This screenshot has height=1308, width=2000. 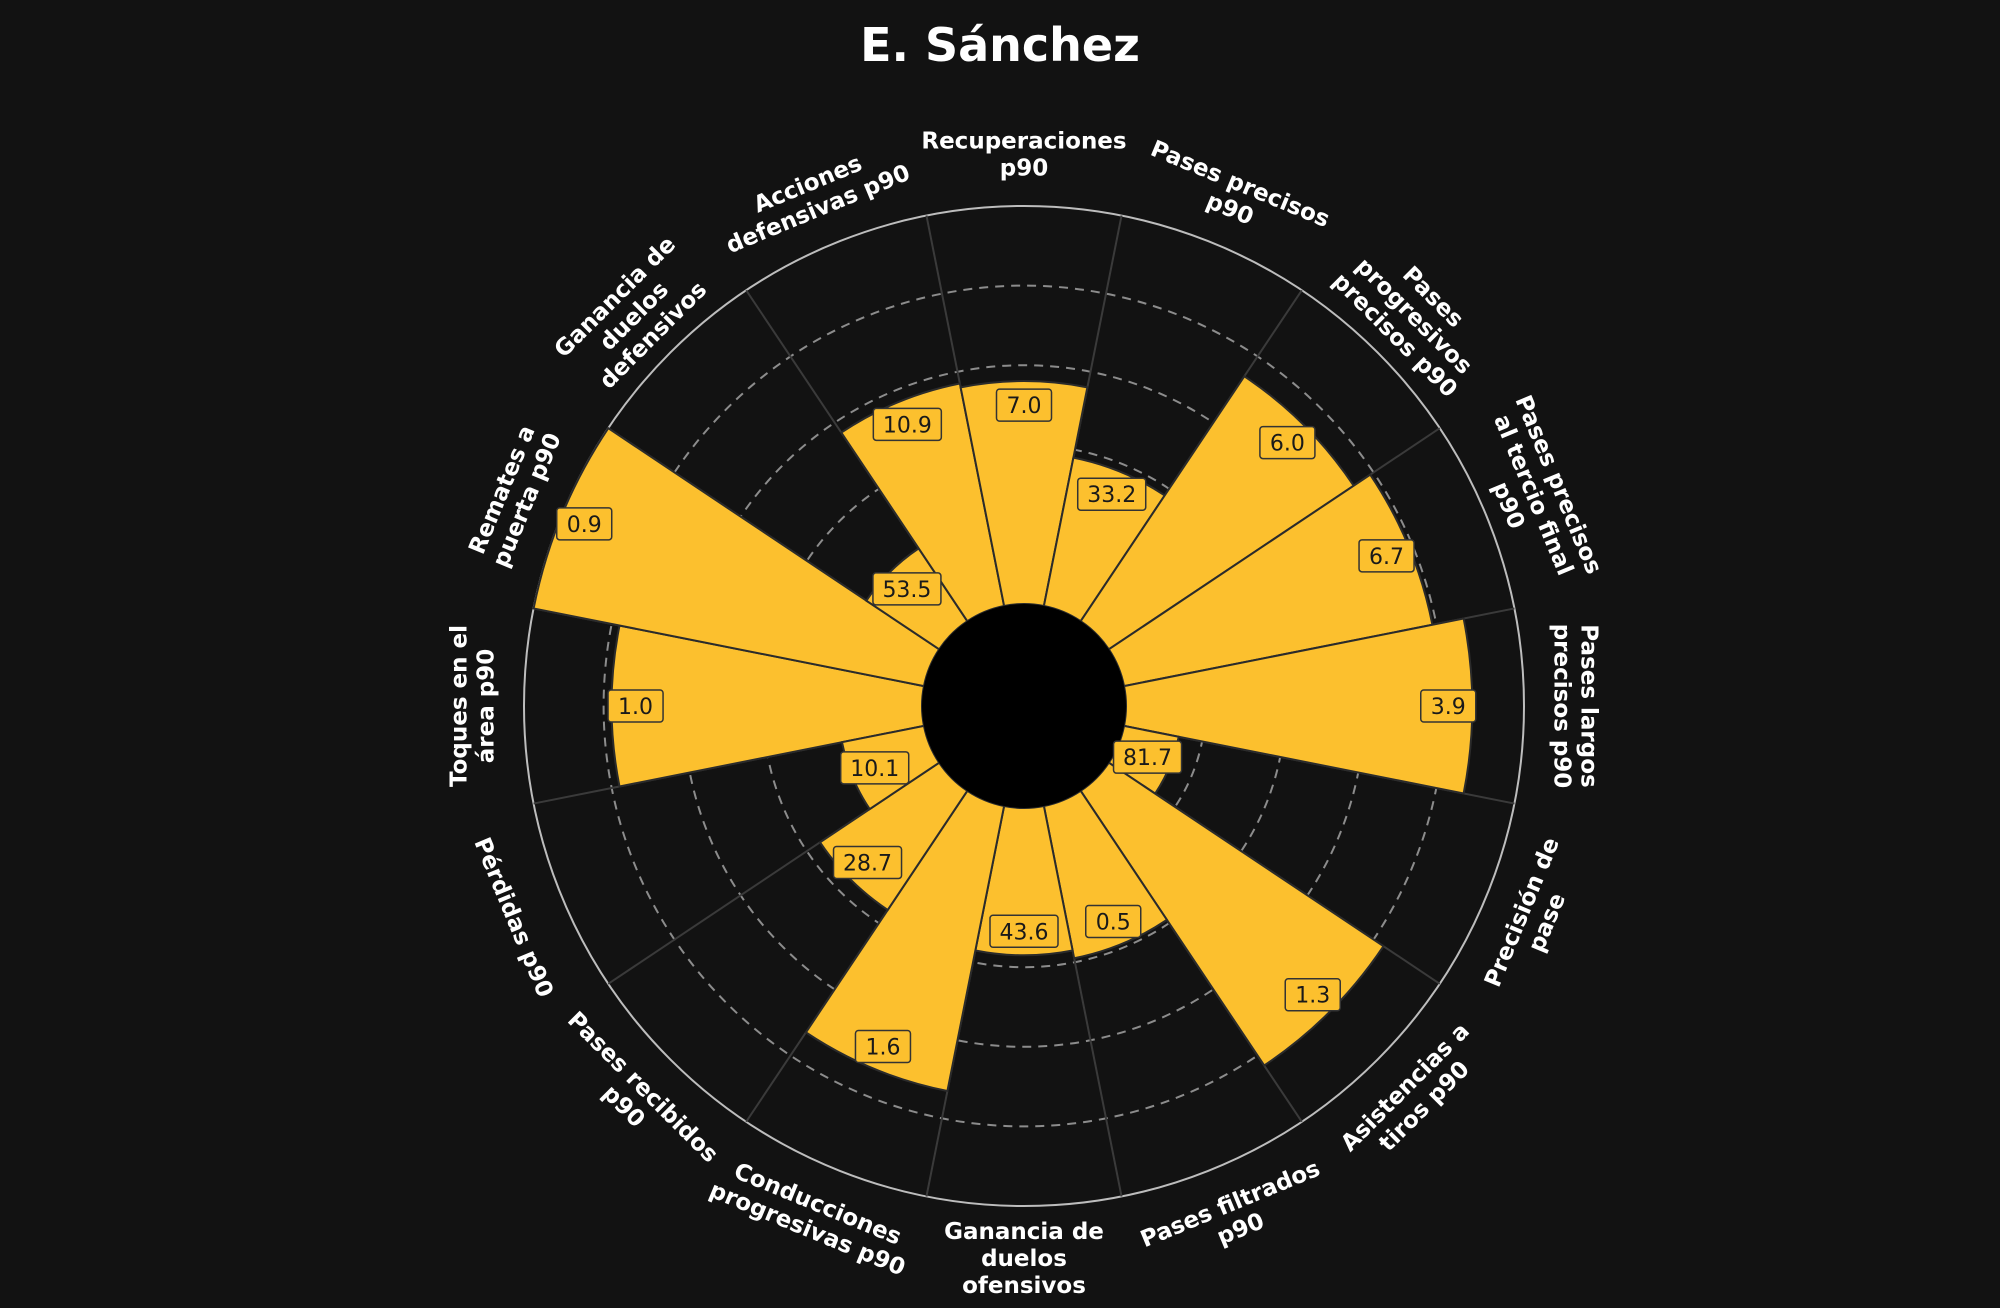 What do you see at coordinates (1562, 706) in the screenshot?
I see `category-label-line: precisos p90` at bounding box center [1562, 706].